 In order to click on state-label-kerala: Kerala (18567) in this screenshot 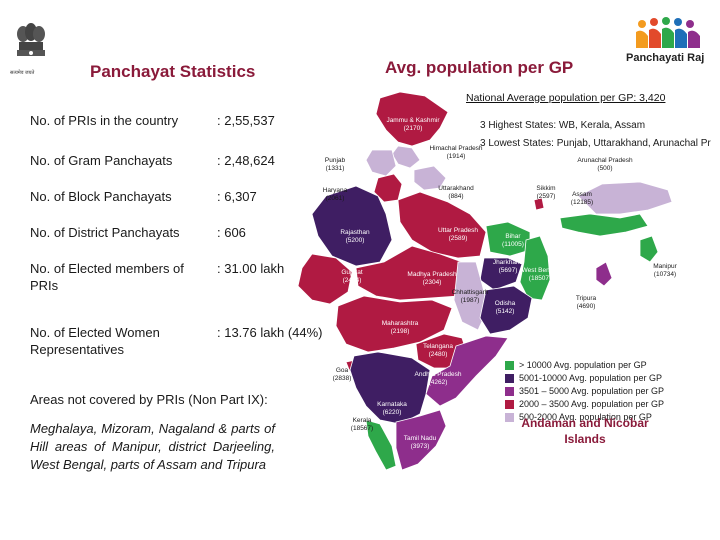, I will do `click(362, 424)`.